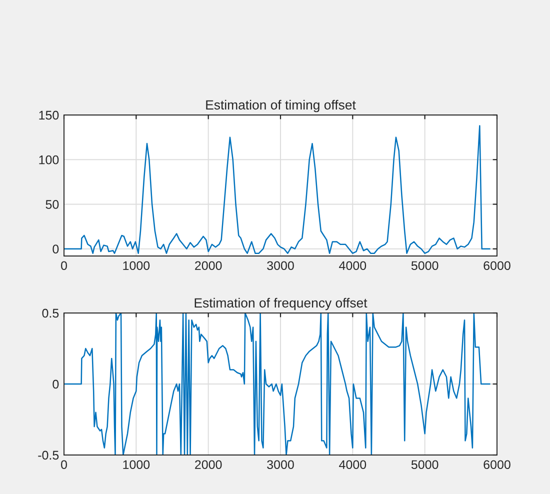 This screenshot has width=550, height=494. Describe the element at coordinates (49, 115) in the screenshot. I see `y-tick-label: 150` at that location.